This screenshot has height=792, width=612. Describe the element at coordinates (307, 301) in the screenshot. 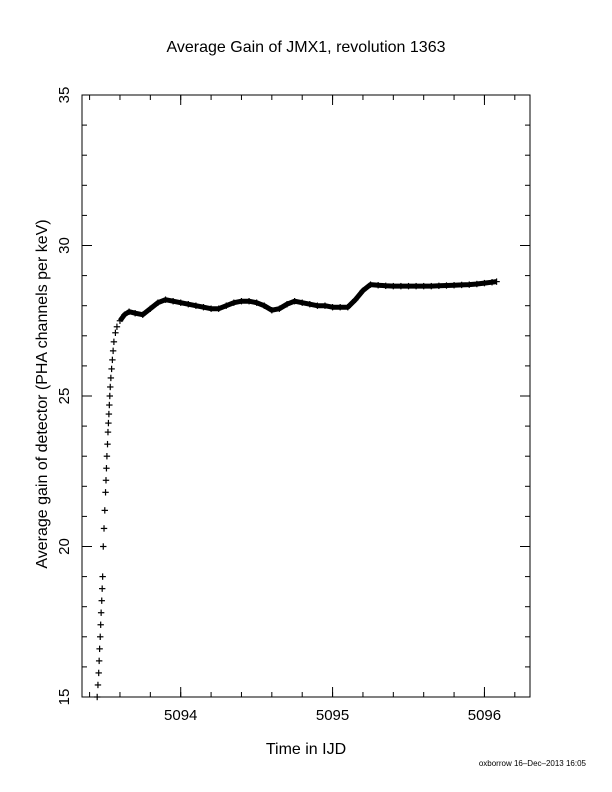

I see `data-series-band` at that location.